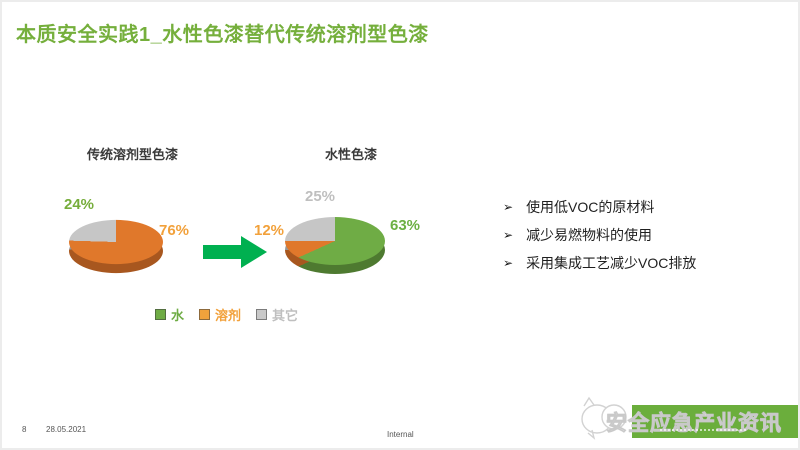 This screenshot has width=800, height=450. What do you see at coordinates (285, 315) in the screenshot?
I see `legend-label-other: 其它` at bounding box center [285, 315].